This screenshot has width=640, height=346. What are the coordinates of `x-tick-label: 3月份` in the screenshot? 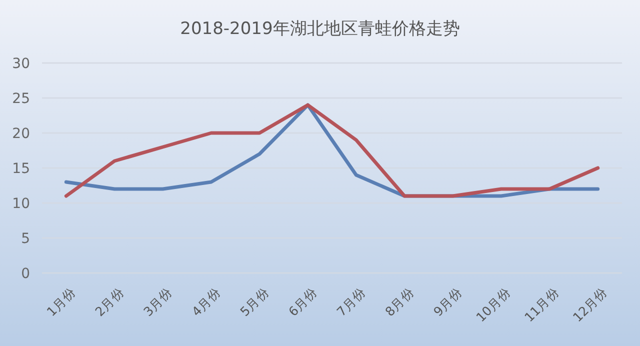 It's located at (157, 302).